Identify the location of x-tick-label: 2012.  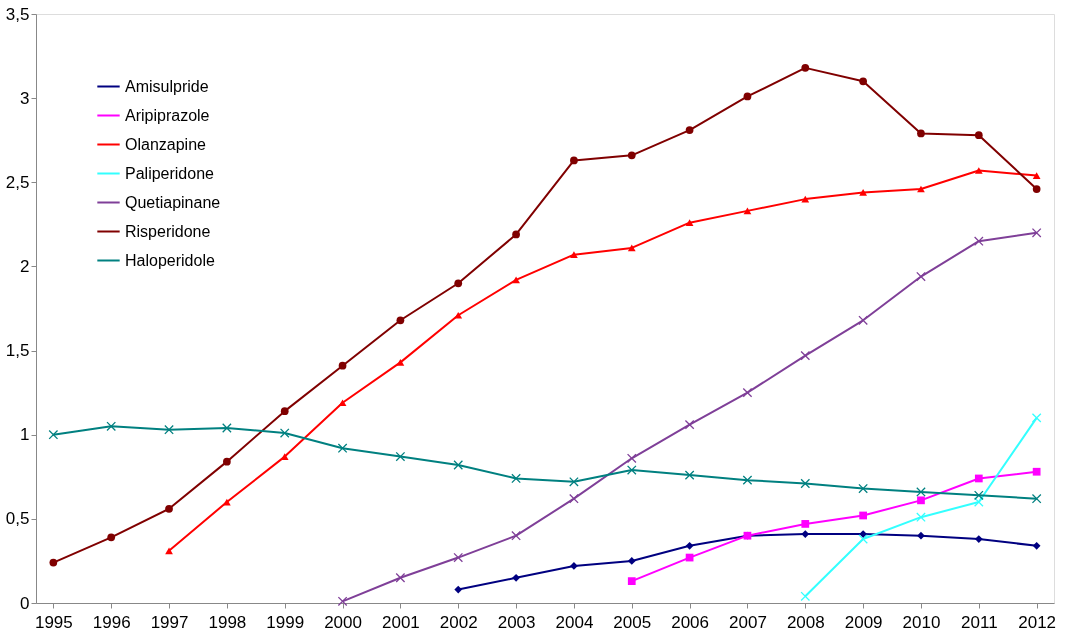
(1037, 622).